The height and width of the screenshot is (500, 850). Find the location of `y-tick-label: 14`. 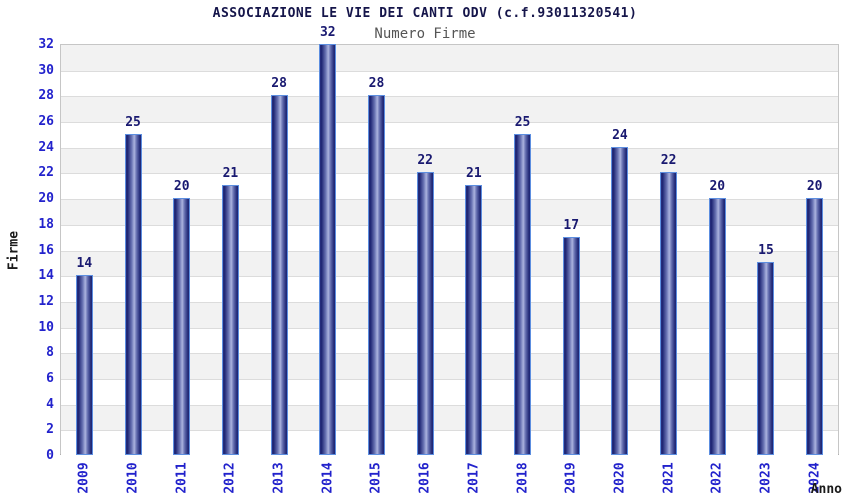

y-tick-label: 14 is located at coordinates (46, 276).